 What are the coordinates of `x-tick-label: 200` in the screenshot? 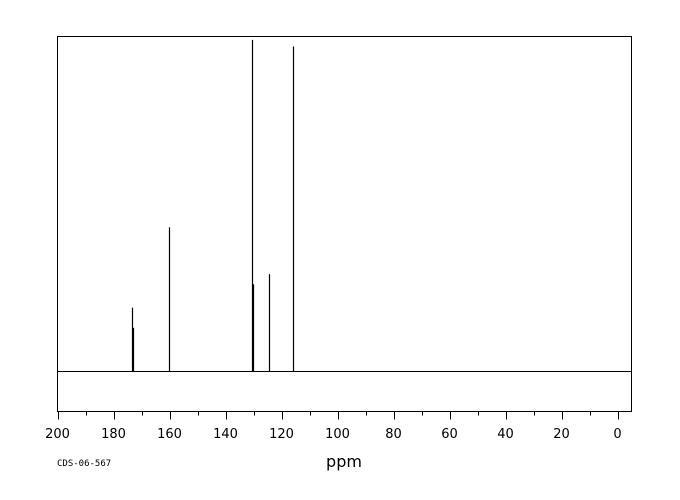 It's located at (57, 434).